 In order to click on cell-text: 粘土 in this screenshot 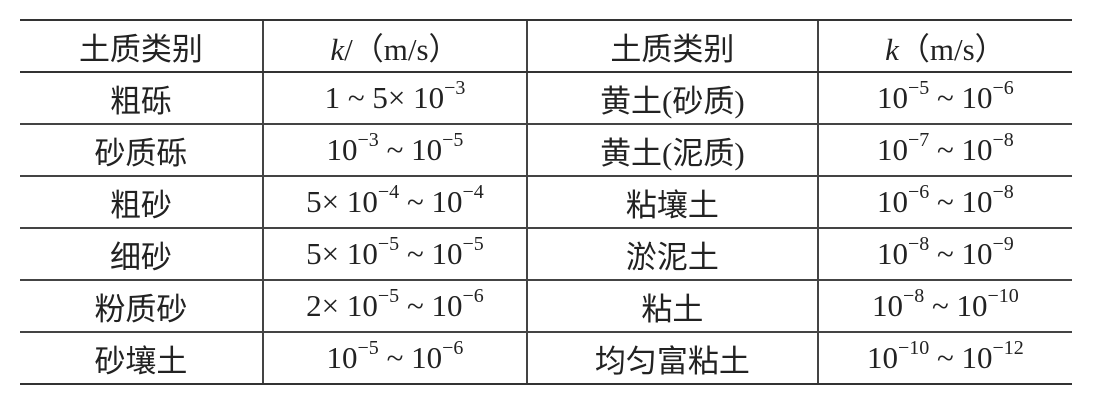, I will do `click(672, 309)`.